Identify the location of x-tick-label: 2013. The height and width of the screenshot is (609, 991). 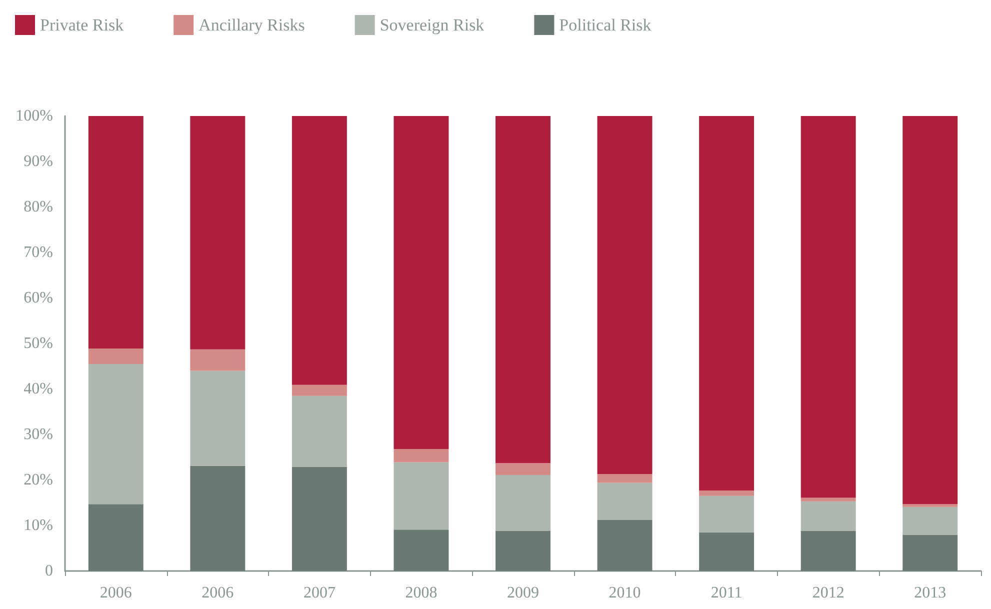
(930, 593).